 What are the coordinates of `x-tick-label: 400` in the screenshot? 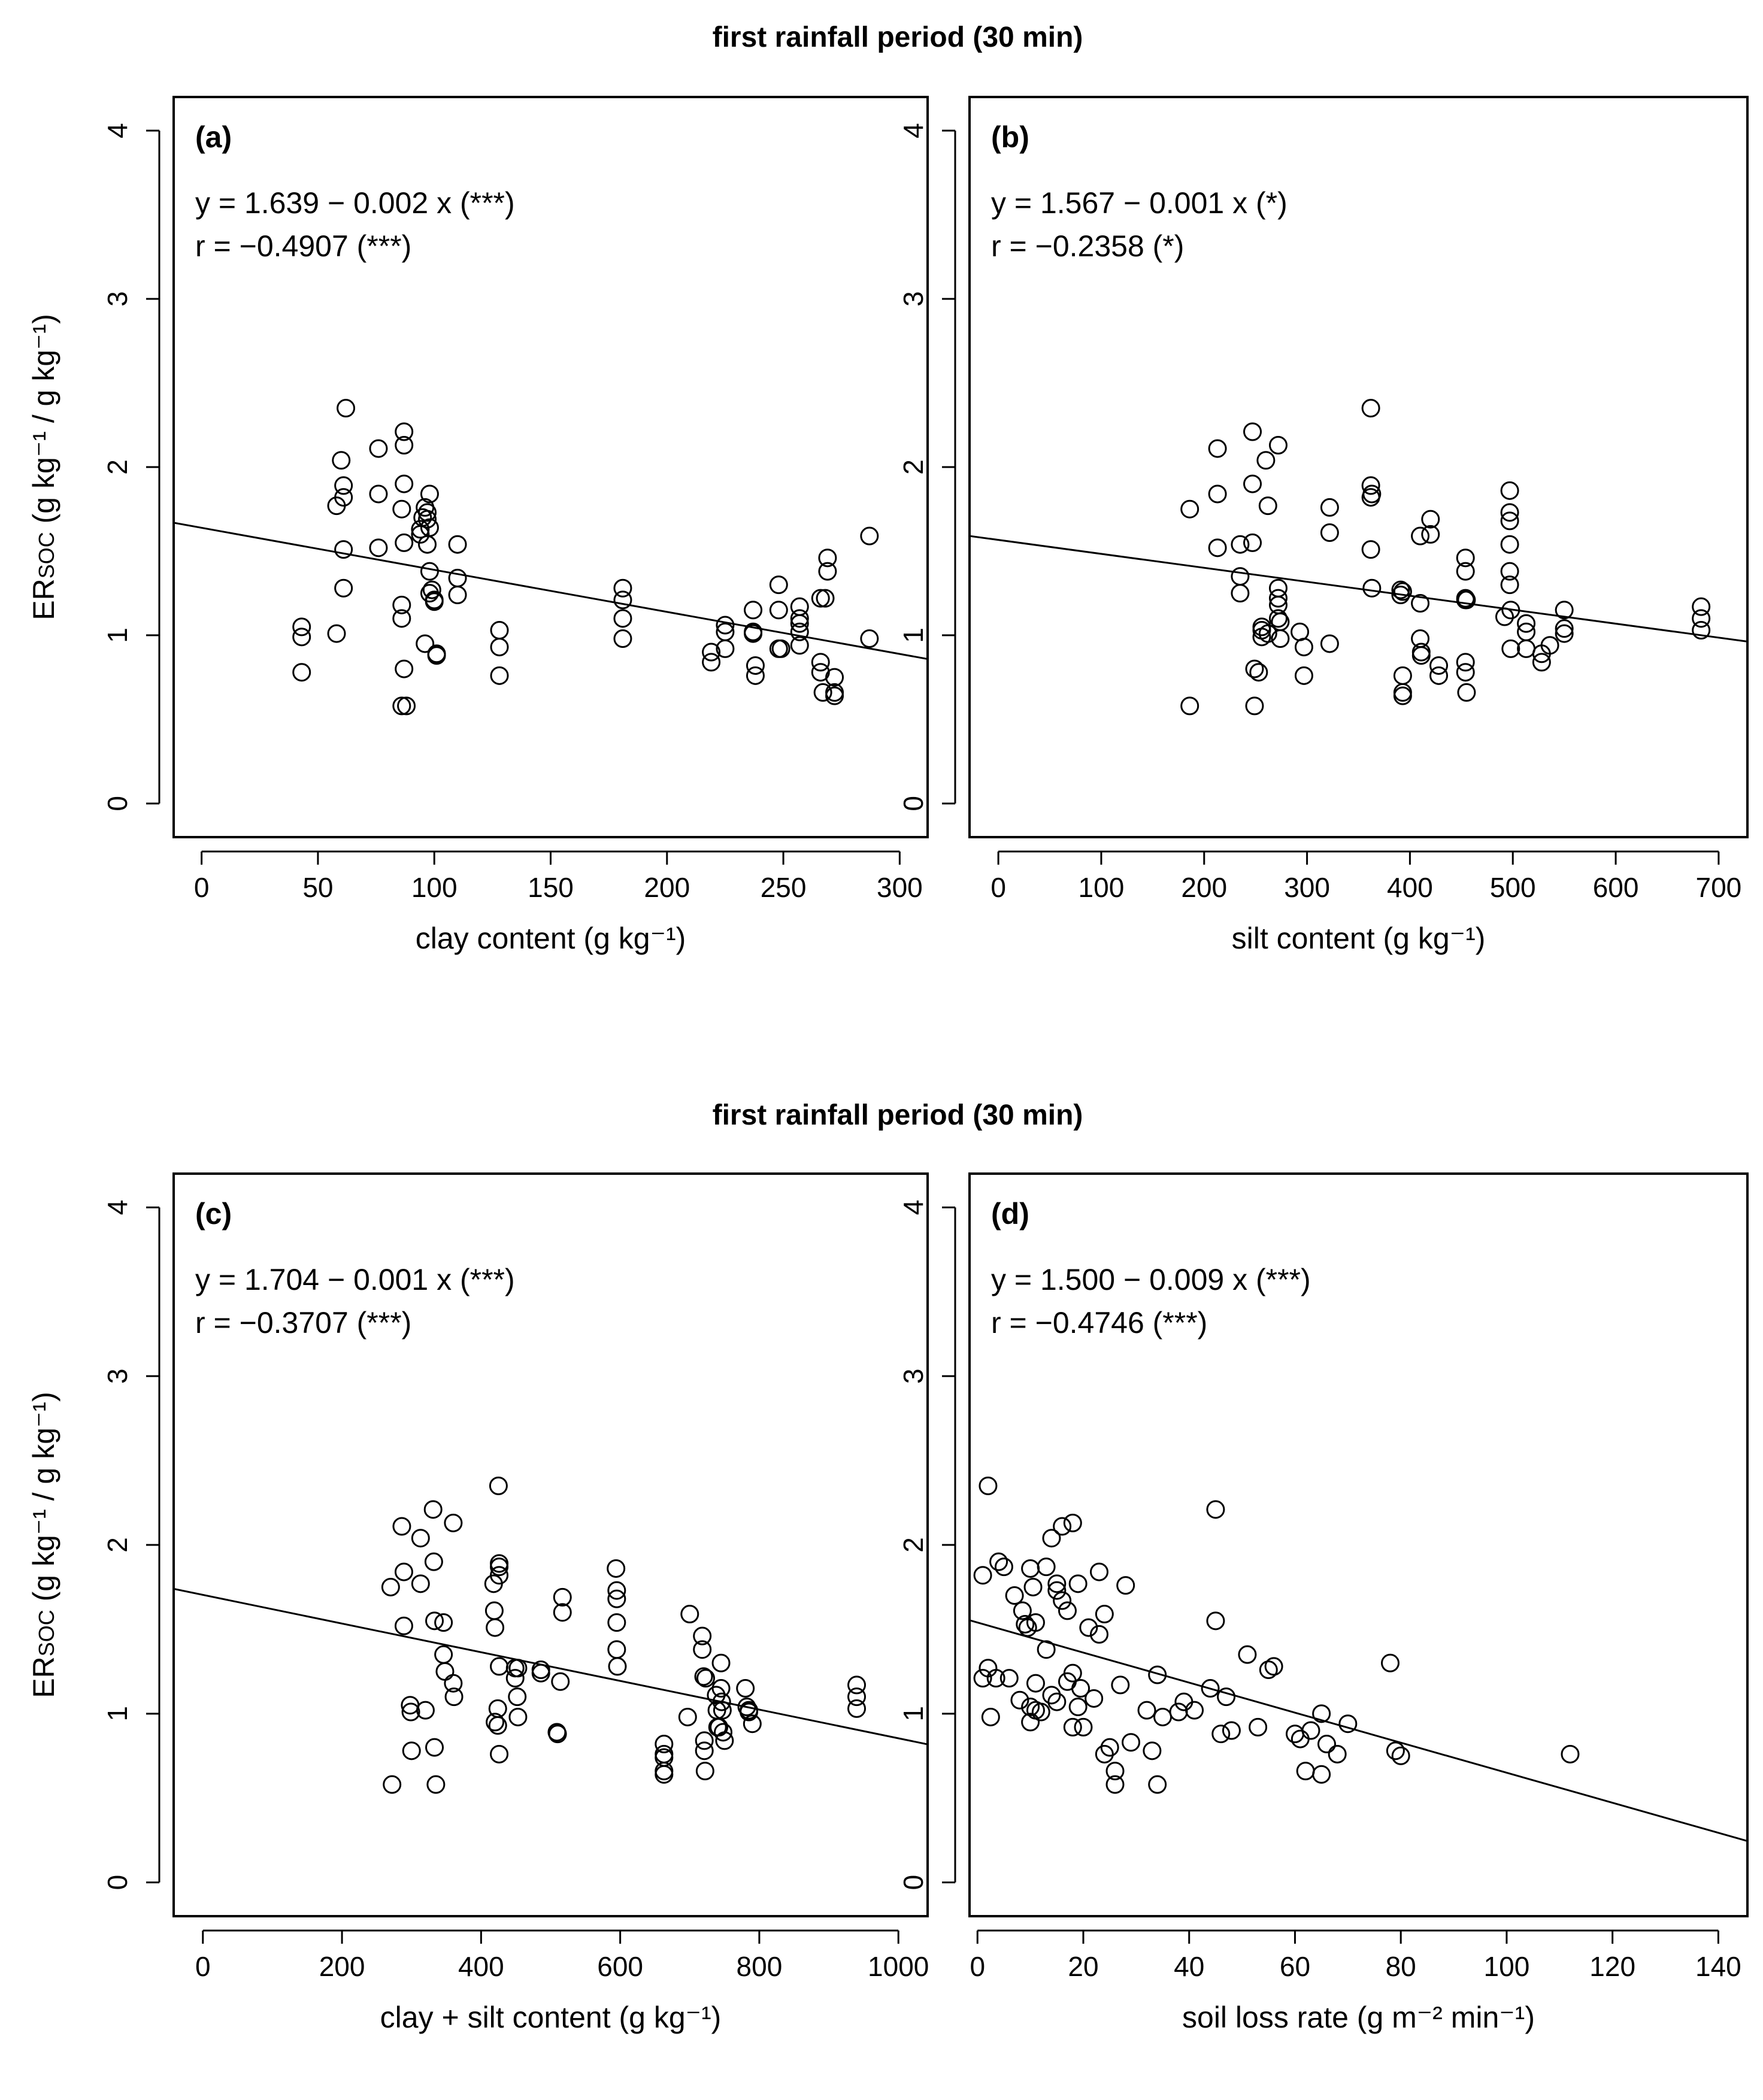 It's located at (481, 1966).